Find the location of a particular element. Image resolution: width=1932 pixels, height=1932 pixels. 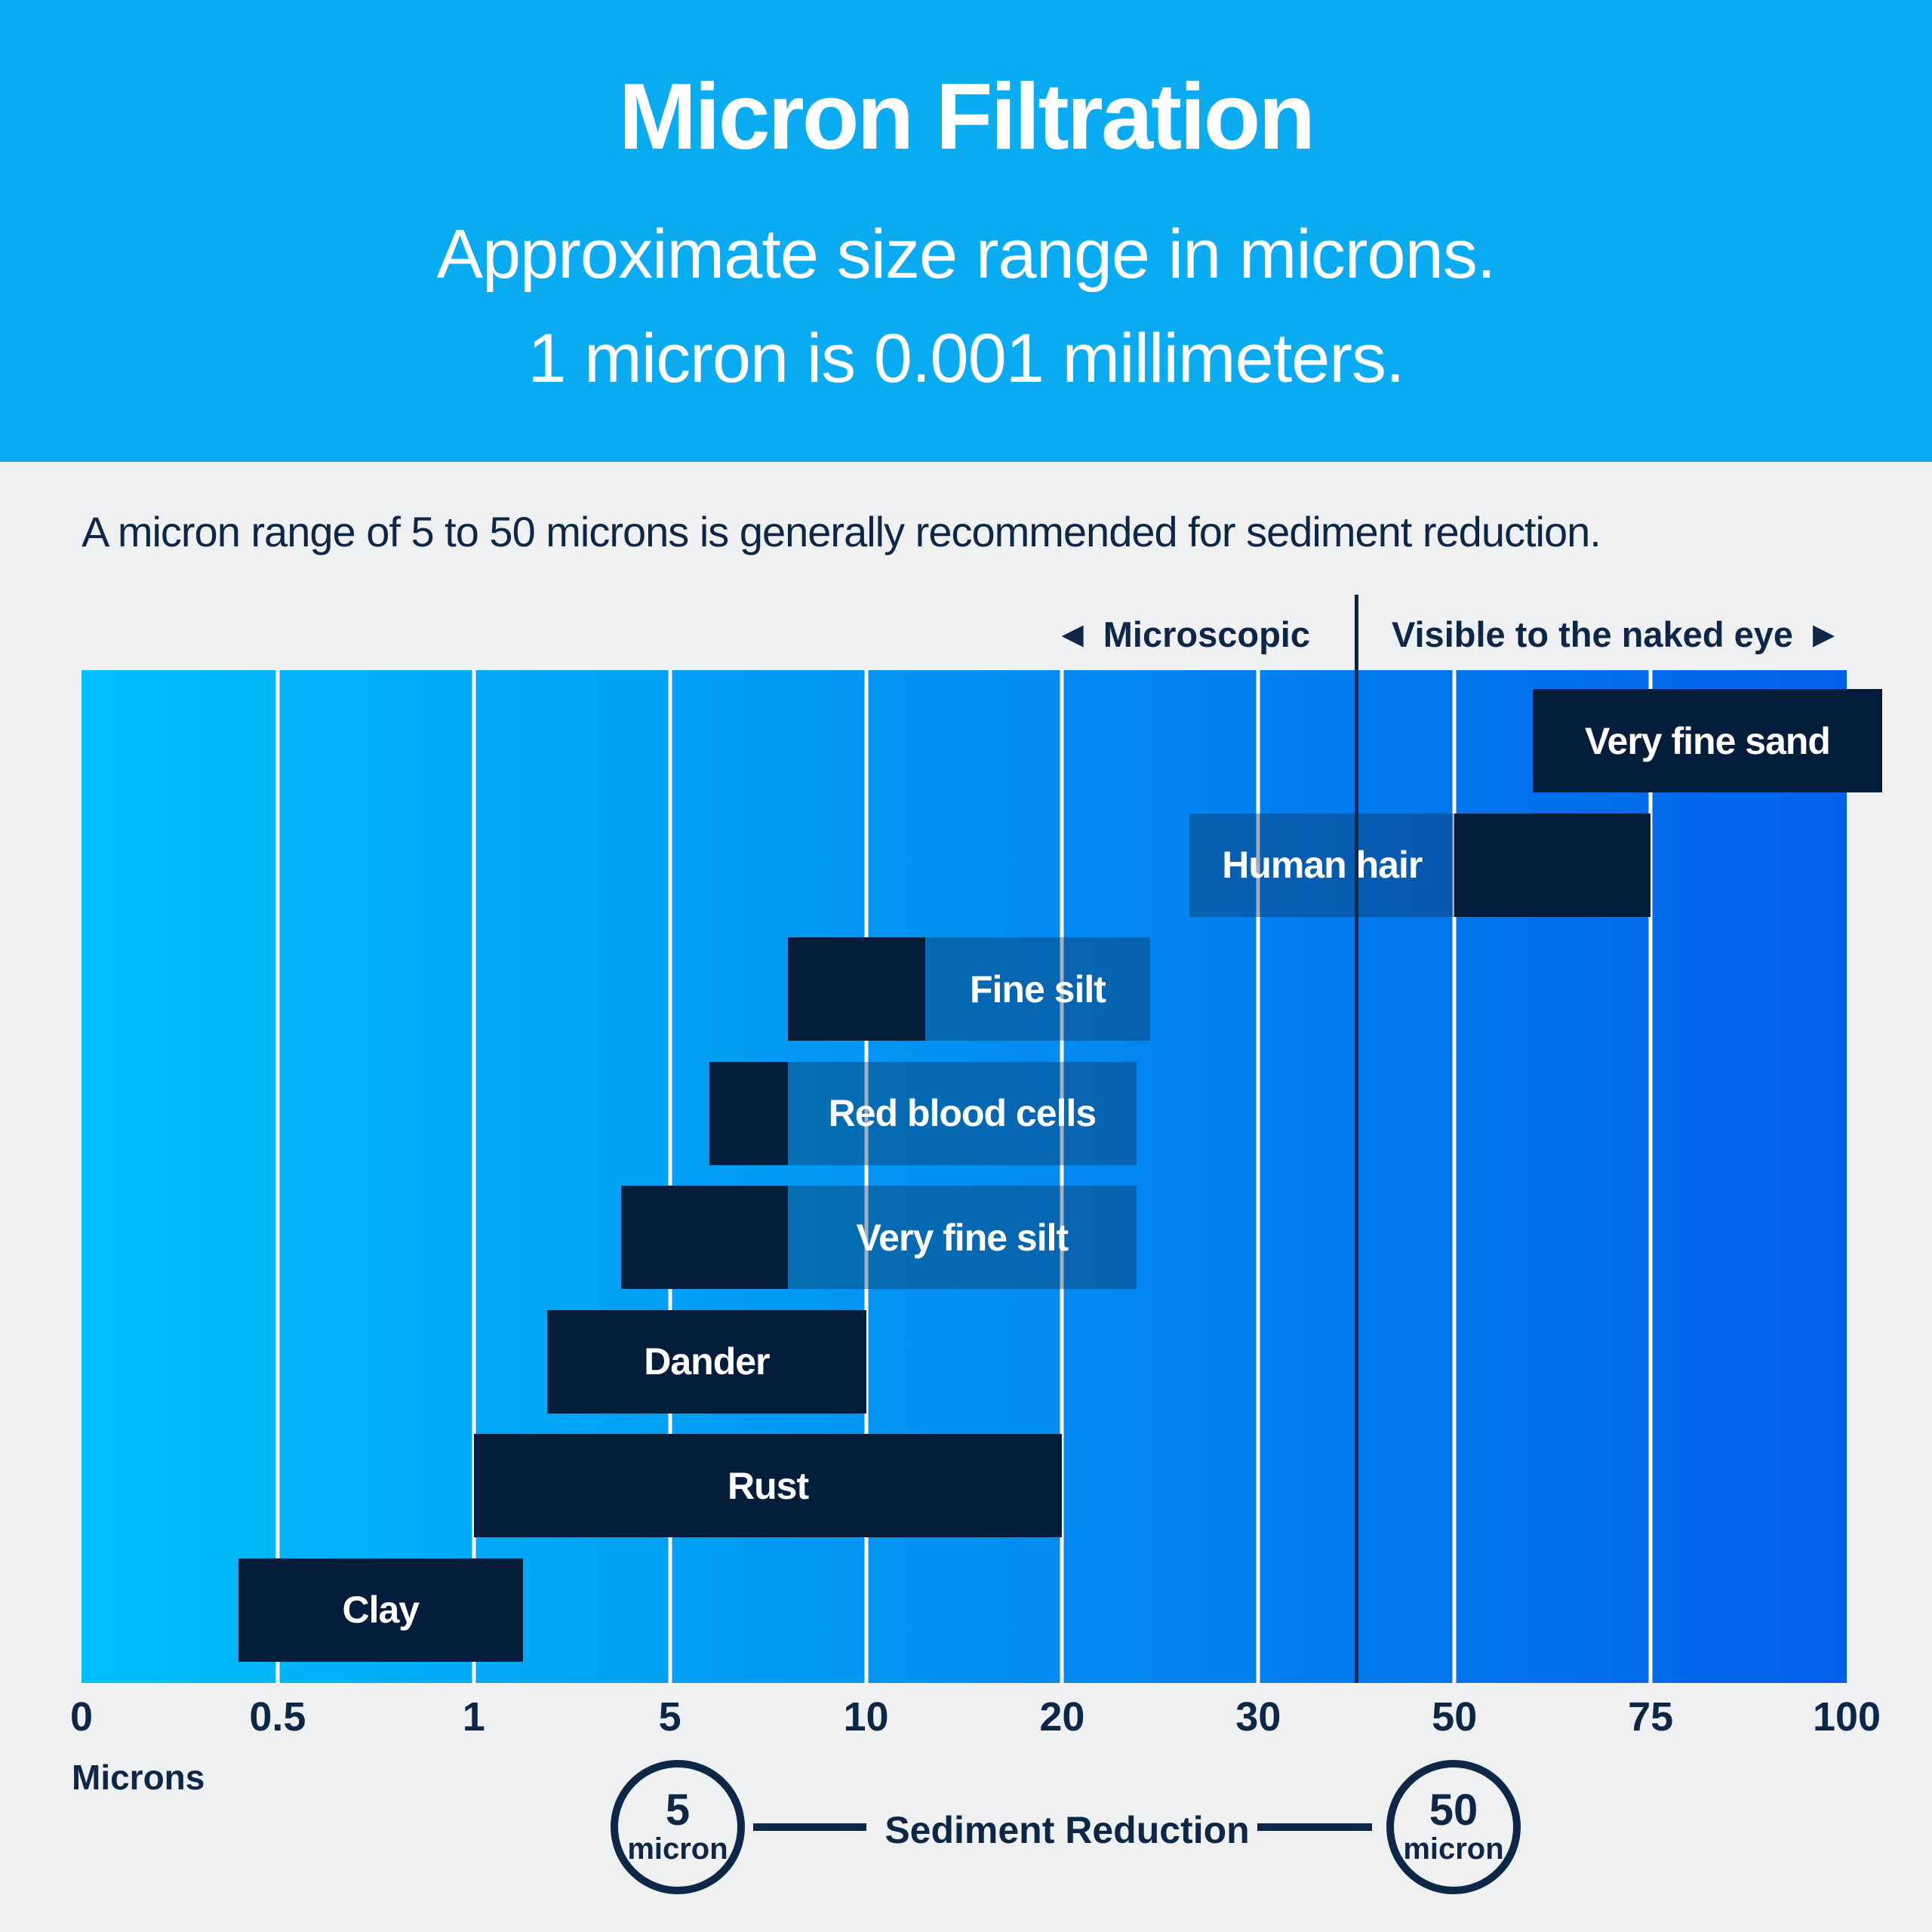

legend-circle-50-micron: 50 micron is located at coordinates (1453, 1827).